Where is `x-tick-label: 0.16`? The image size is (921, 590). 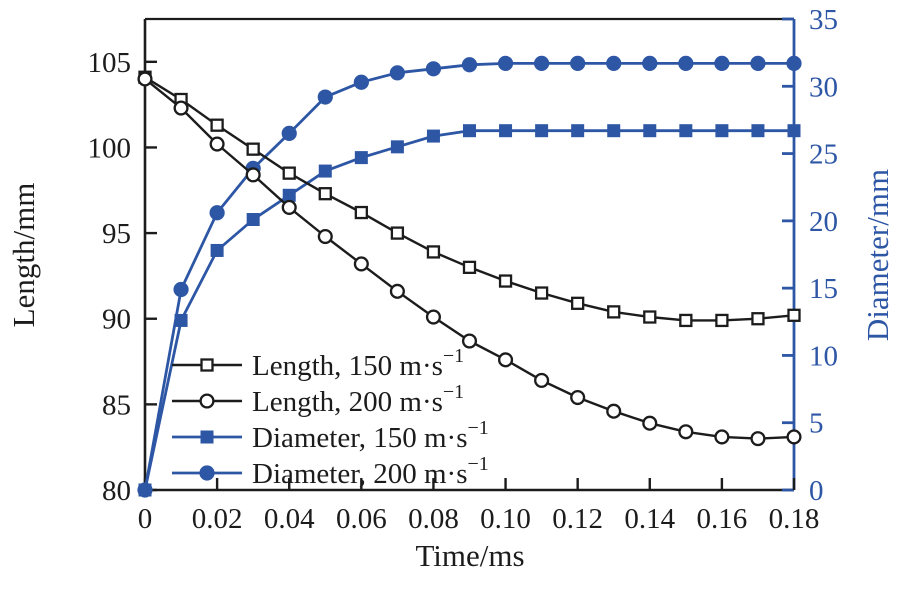
x-tick-label: 0.16 is located at coordinates (722, 519).